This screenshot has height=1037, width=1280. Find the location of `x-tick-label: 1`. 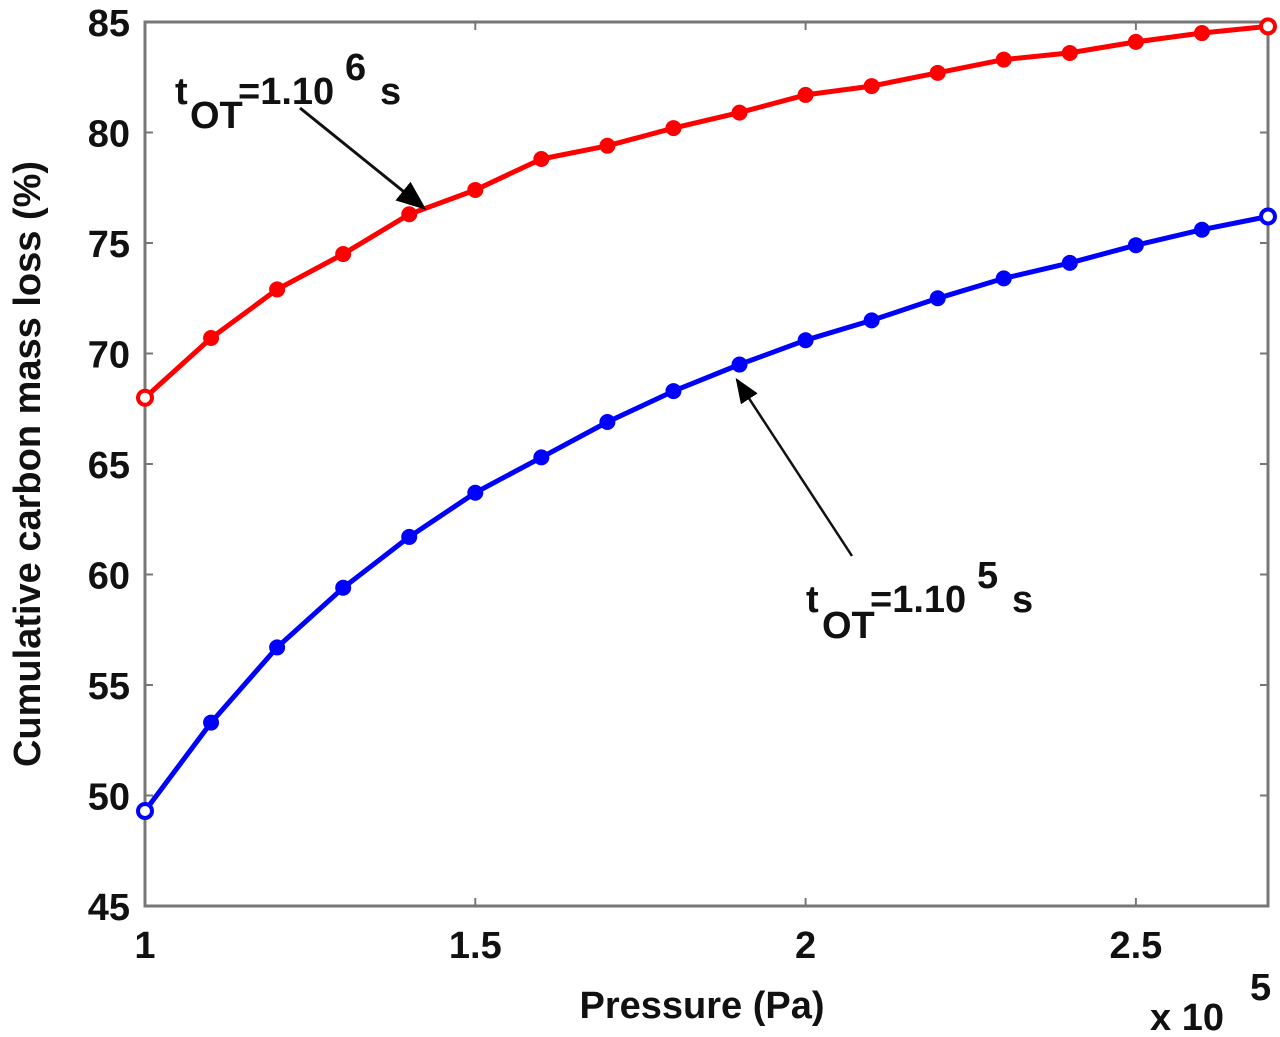

x-tick-label: 1 is located at coordinates (144, 946).